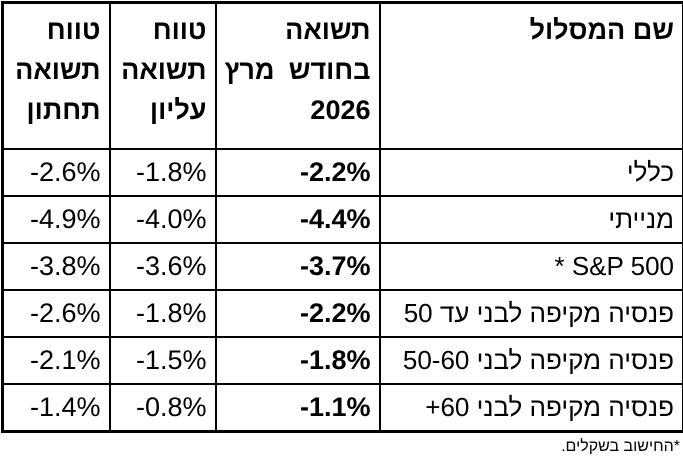 The width and height of the screenshot is (683, 456). I want to click on lower-header-line2: תשואה, so click(56, 70).